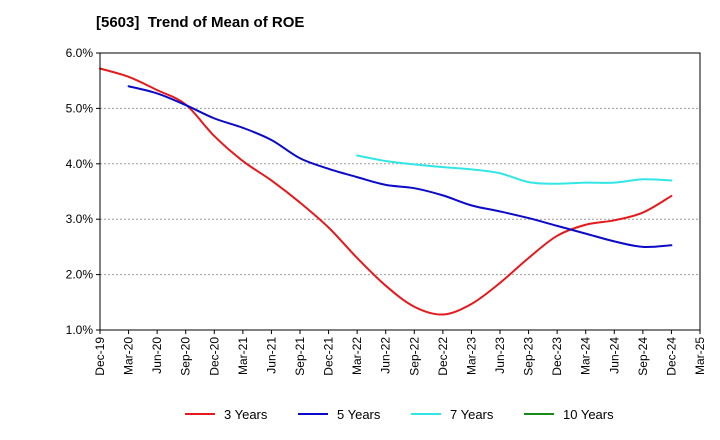  I want to click on x-tick-label: Sep-21, so click(300, 356).